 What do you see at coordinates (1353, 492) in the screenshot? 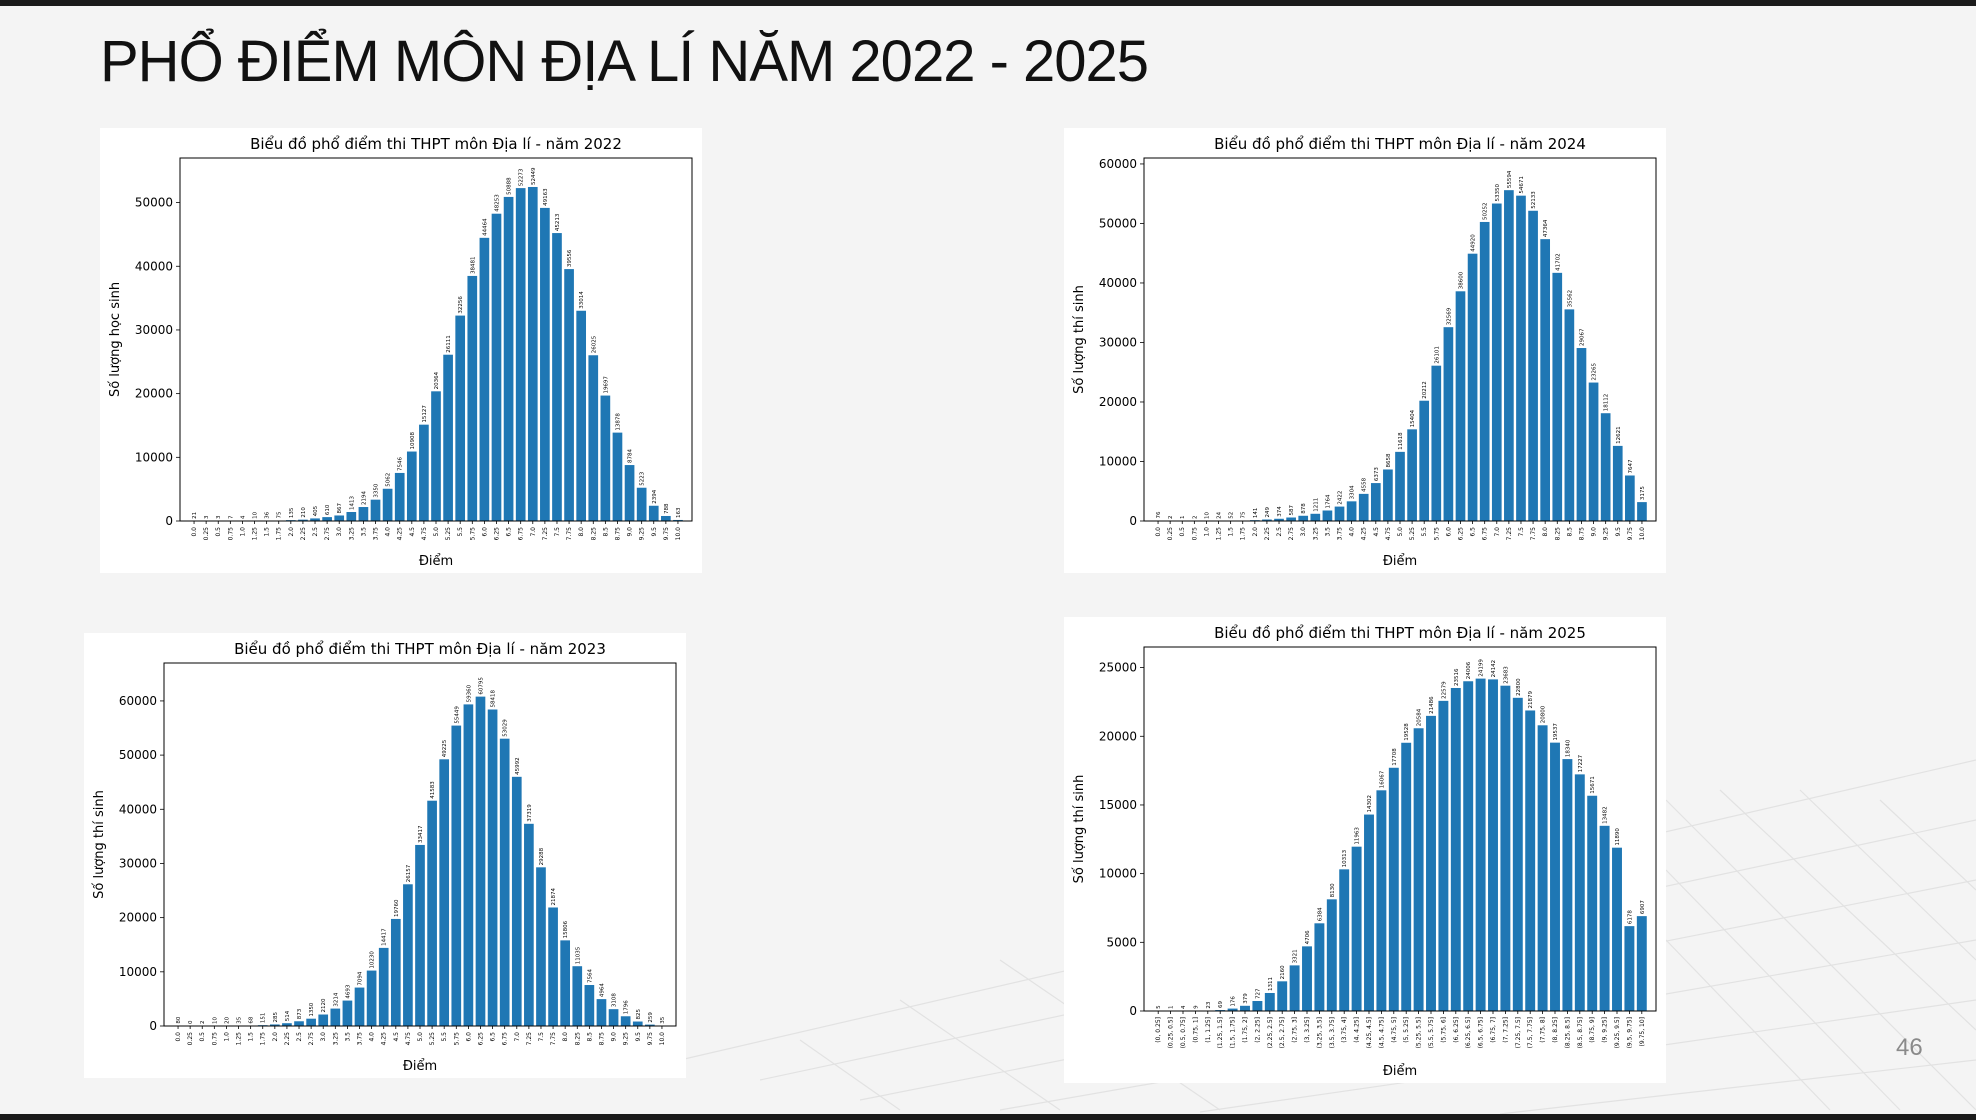
I see `chart-2024-data-label: 3304` at bounding box center [1353, 492].